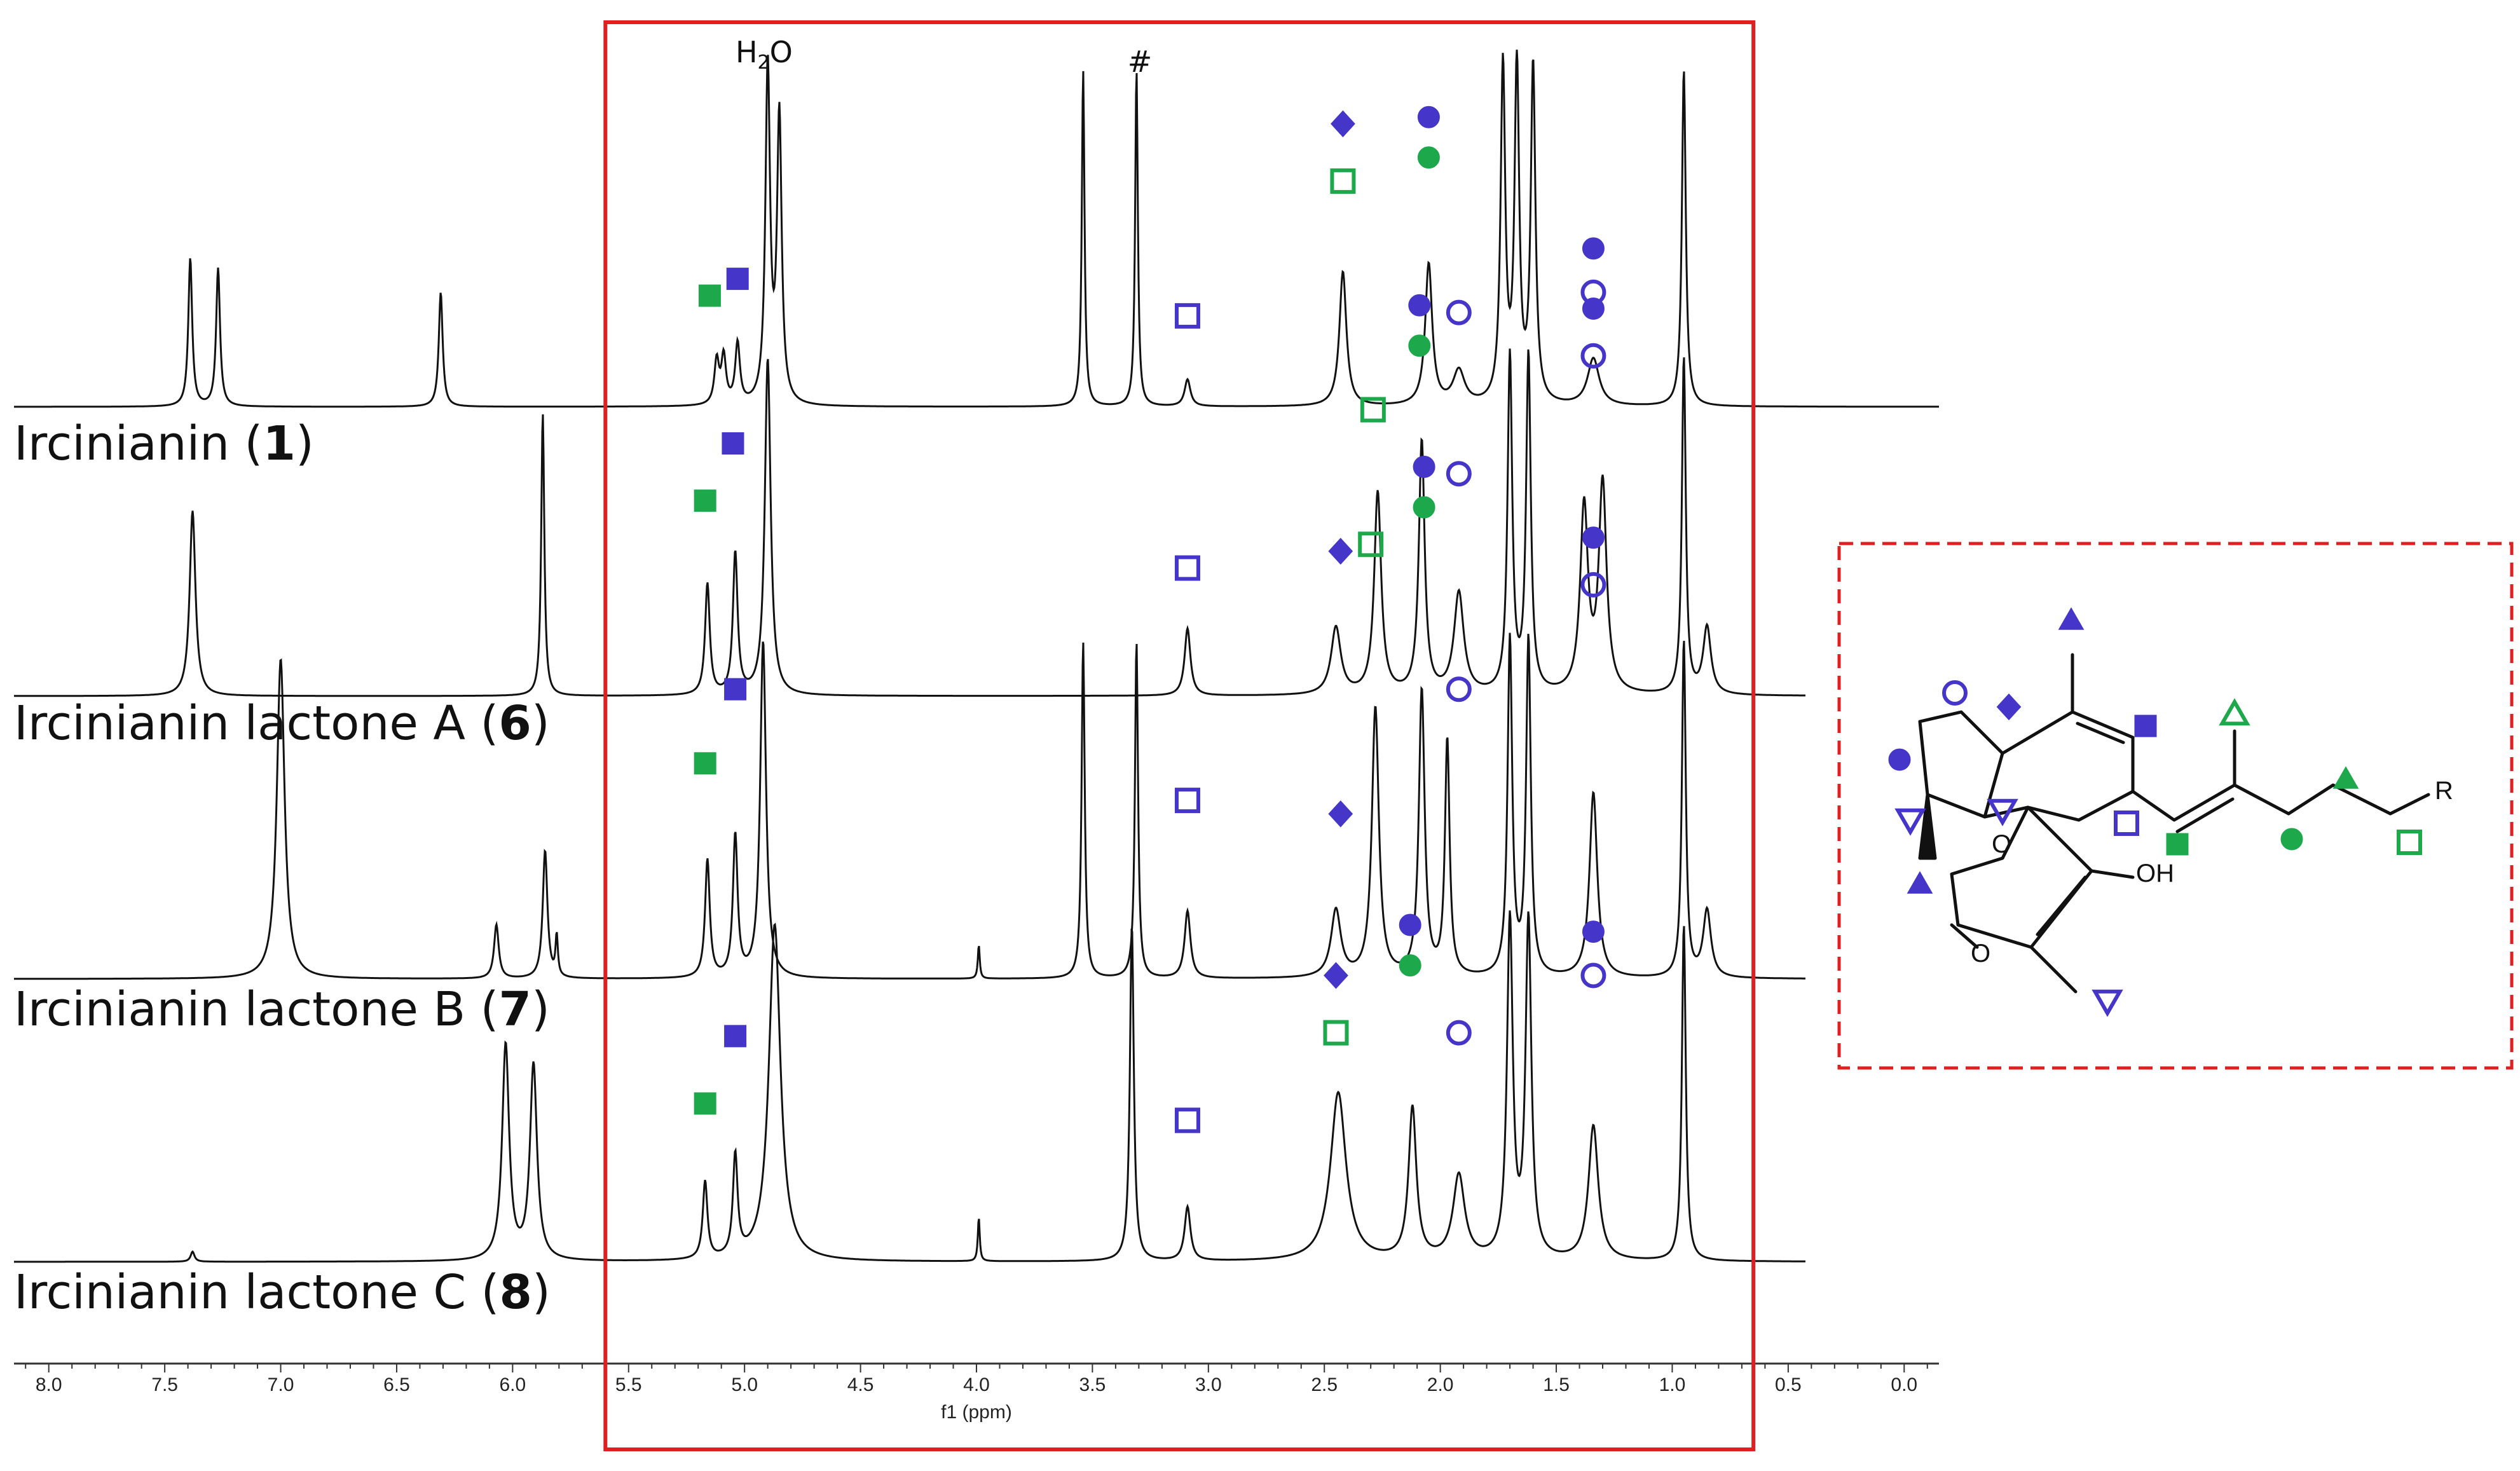  Describe the element at coordinates (2100, 733) in the screenshot. I see `cyclohexene-double-bond` at that location.